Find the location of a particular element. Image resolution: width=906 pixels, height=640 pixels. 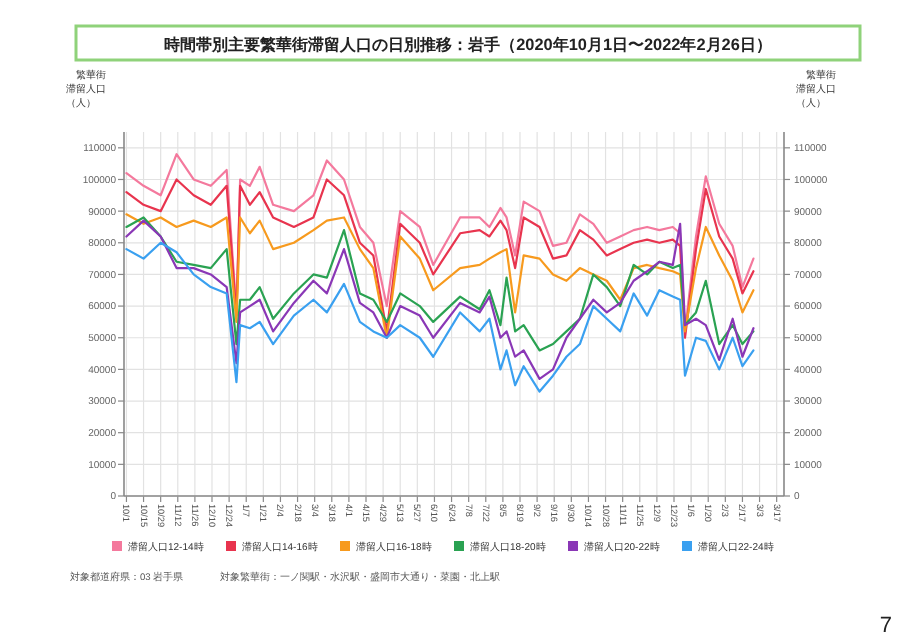

text: 7 is located at coordinates (885, 626).